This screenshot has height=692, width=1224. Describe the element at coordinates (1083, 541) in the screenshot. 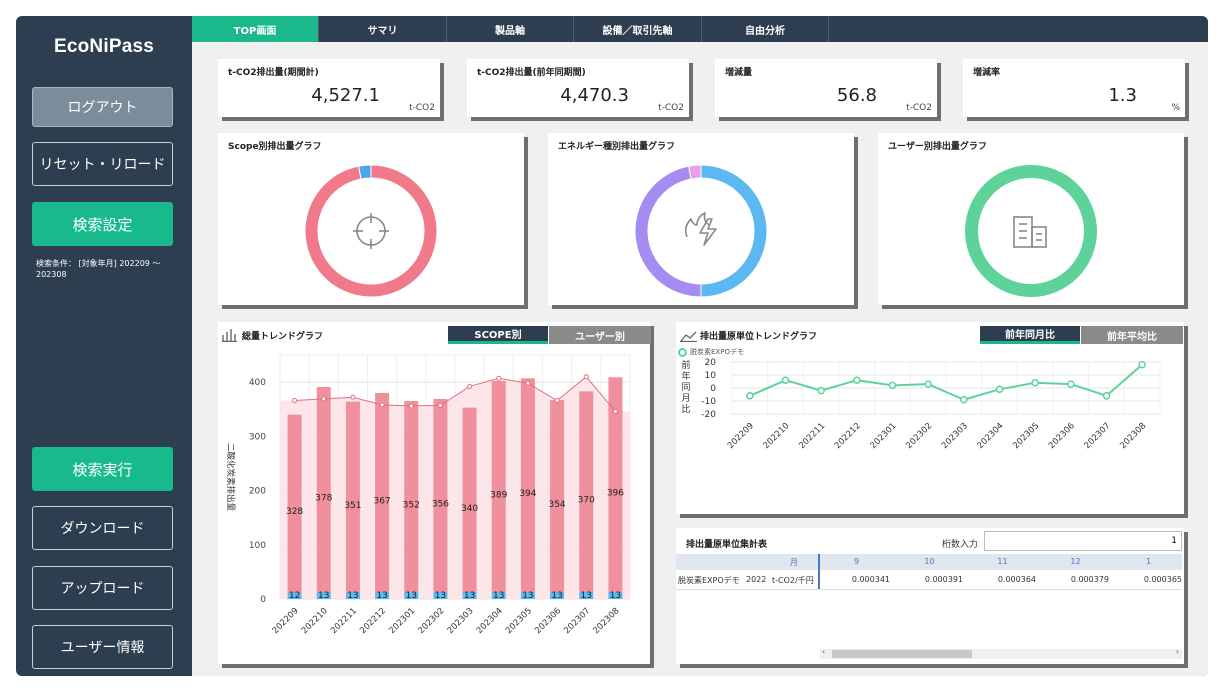

I see `digits-input` at that location.